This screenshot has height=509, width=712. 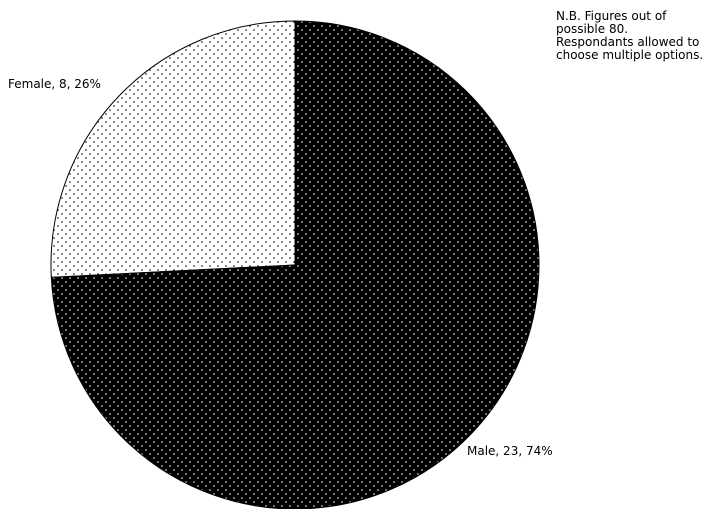 What do you see at coordinates (628, 42) in the screenshot?
I see `footnote-line: Respondants allowed to` at bounding box center [628, 42].